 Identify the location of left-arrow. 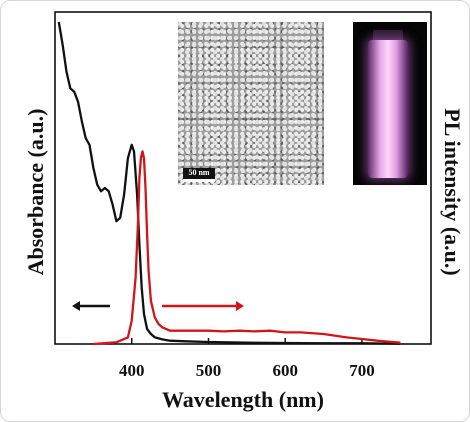
(91, 306).